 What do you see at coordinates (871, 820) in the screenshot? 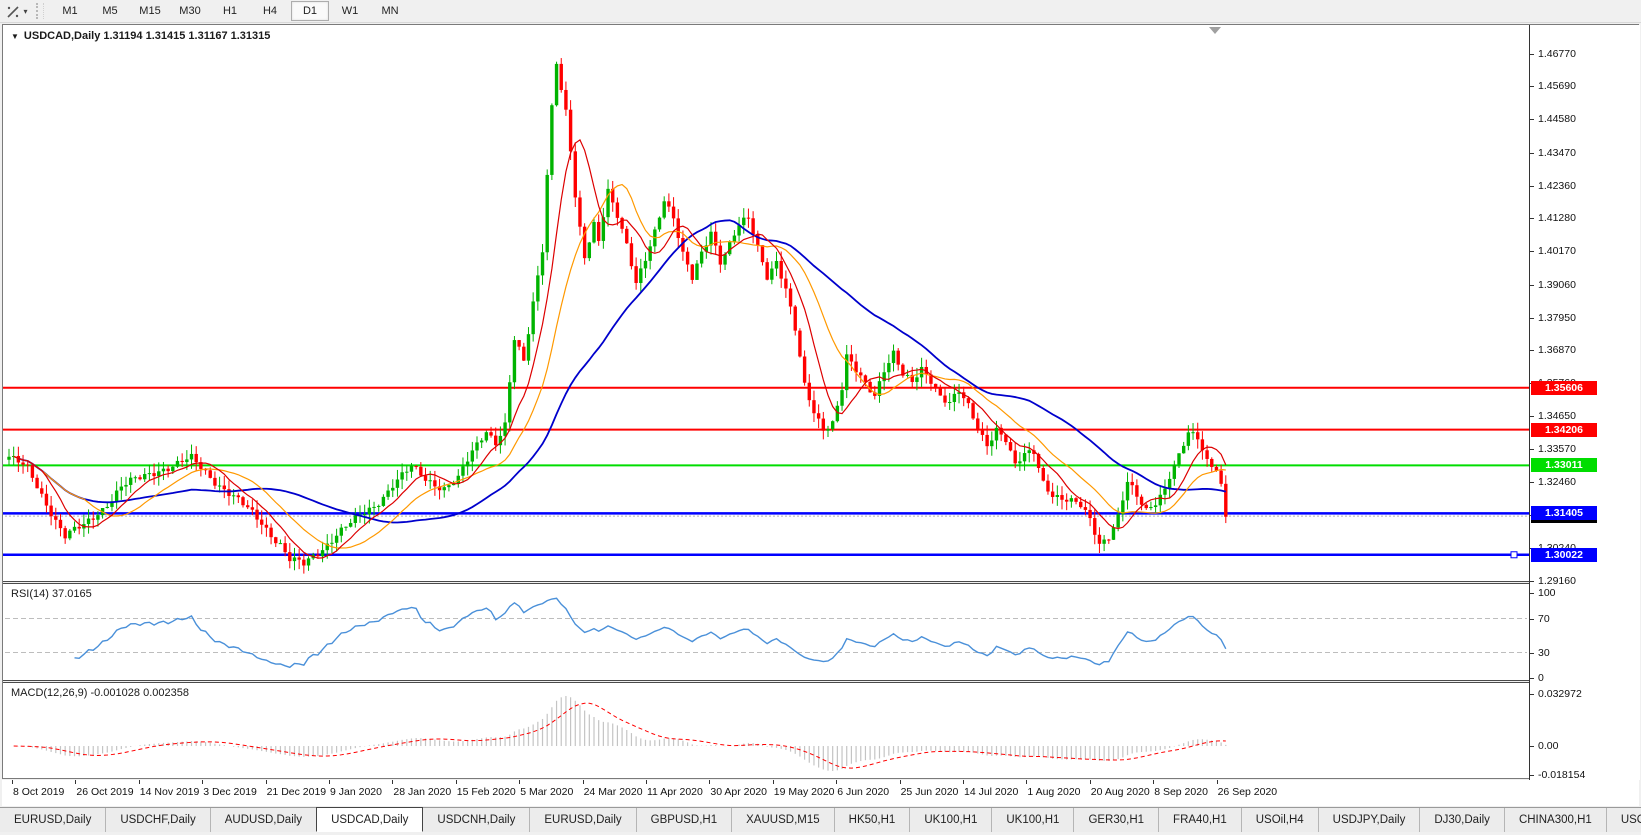
I see `chart-tab-hk50-h1: HK50,H1` at bounding box center [871, 820].